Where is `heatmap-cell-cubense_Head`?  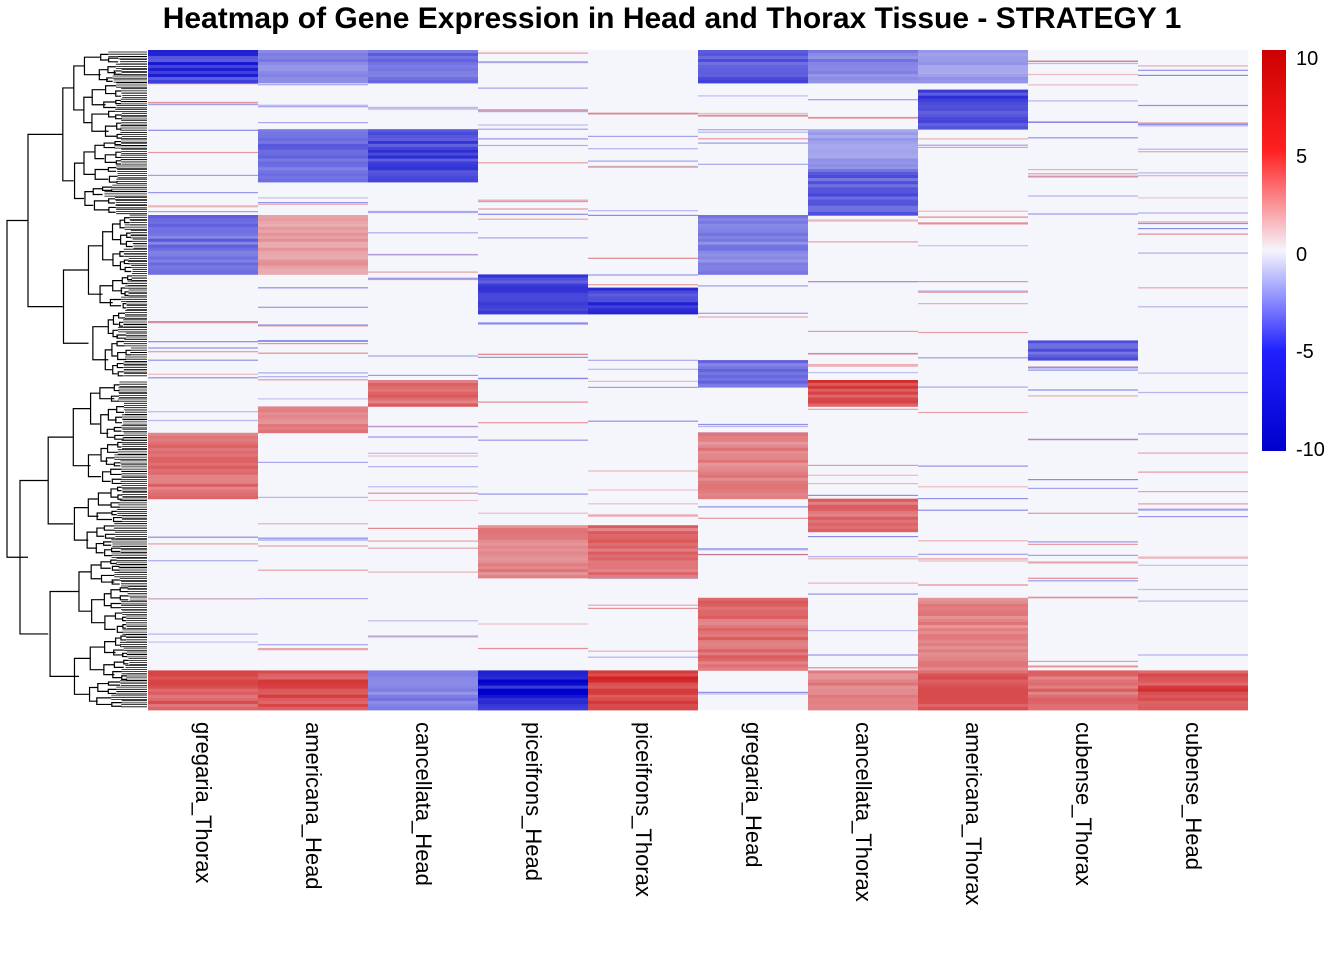
heatmap-cell-cubense_Head is located at coordinates (1193, 708).